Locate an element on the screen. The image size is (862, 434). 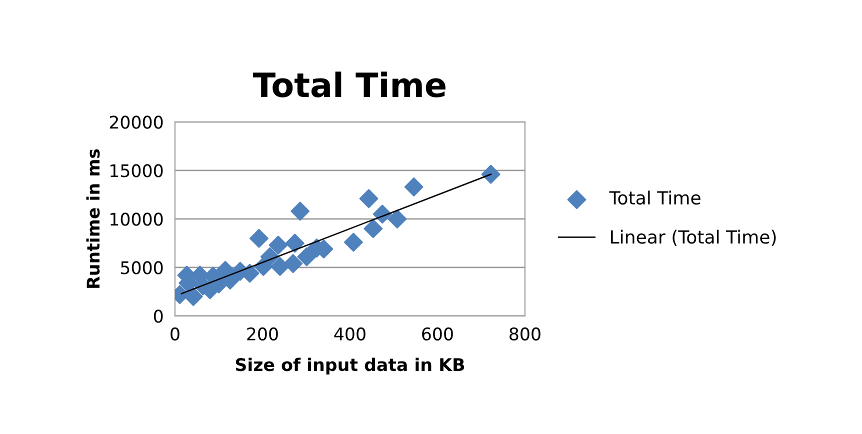
y-tick-label: 10000 is located at coordinates (136, 219).